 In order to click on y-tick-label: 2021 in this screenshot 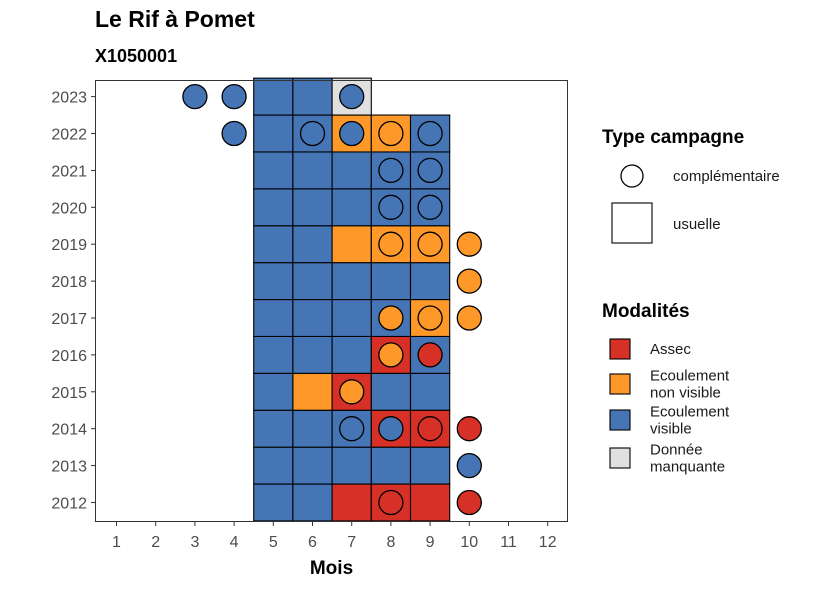, I will do `click(69, 171)`.